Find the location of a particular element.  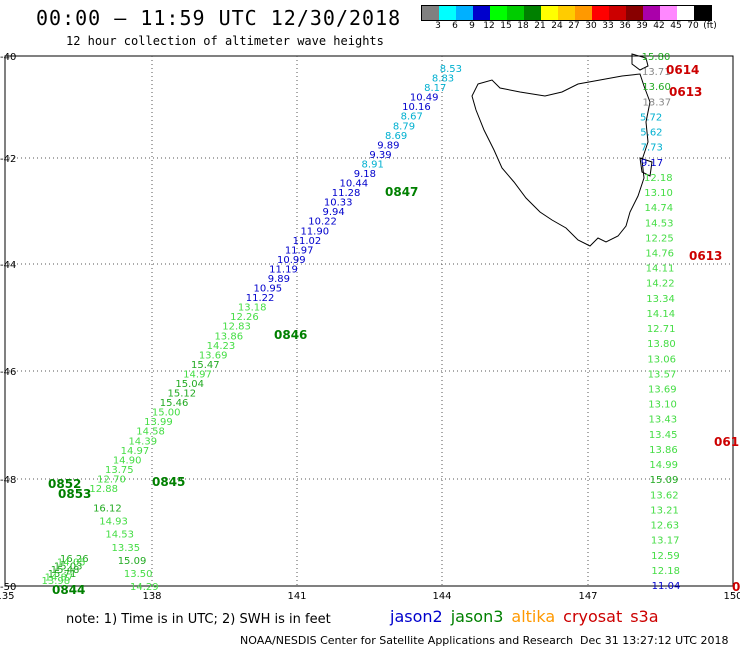

pass-time-label: 0 is located at coordinates (736, 587).